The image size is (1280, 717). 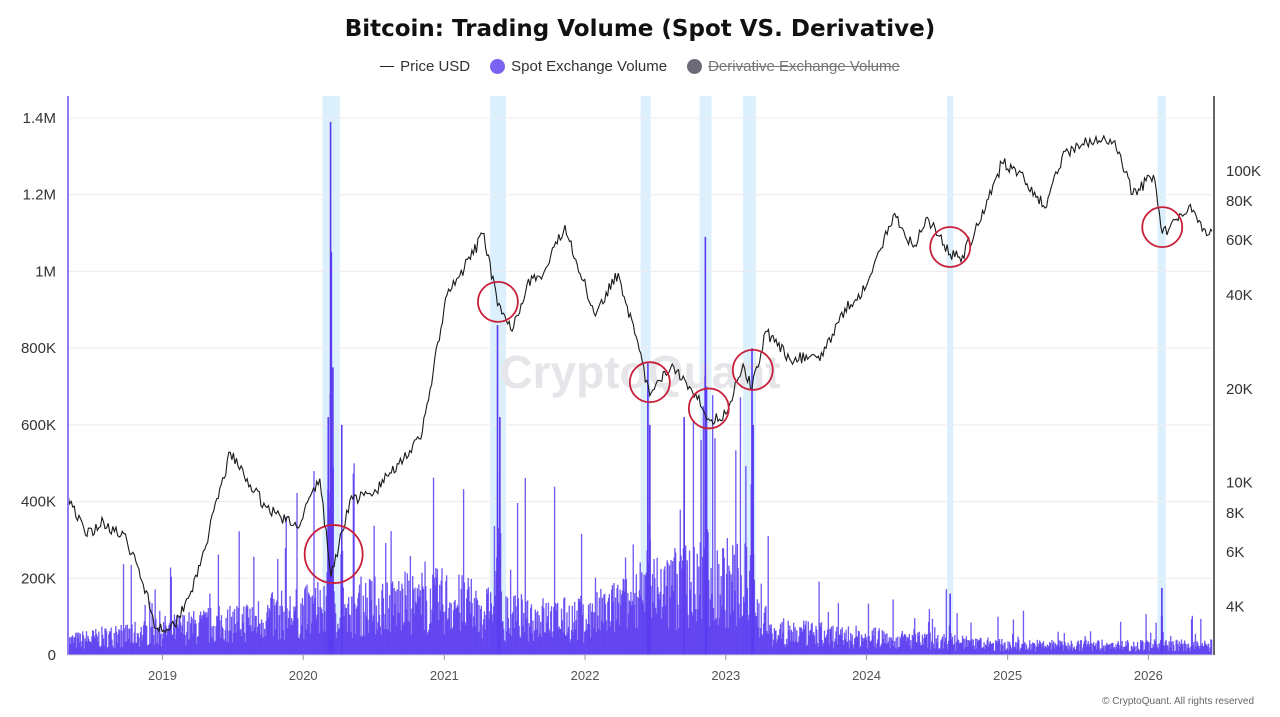 What do you see at coordinates (39, 195) in the screenshot?
I see `y-left-tick-label: 1.2M` at bounding box center [39, 195].